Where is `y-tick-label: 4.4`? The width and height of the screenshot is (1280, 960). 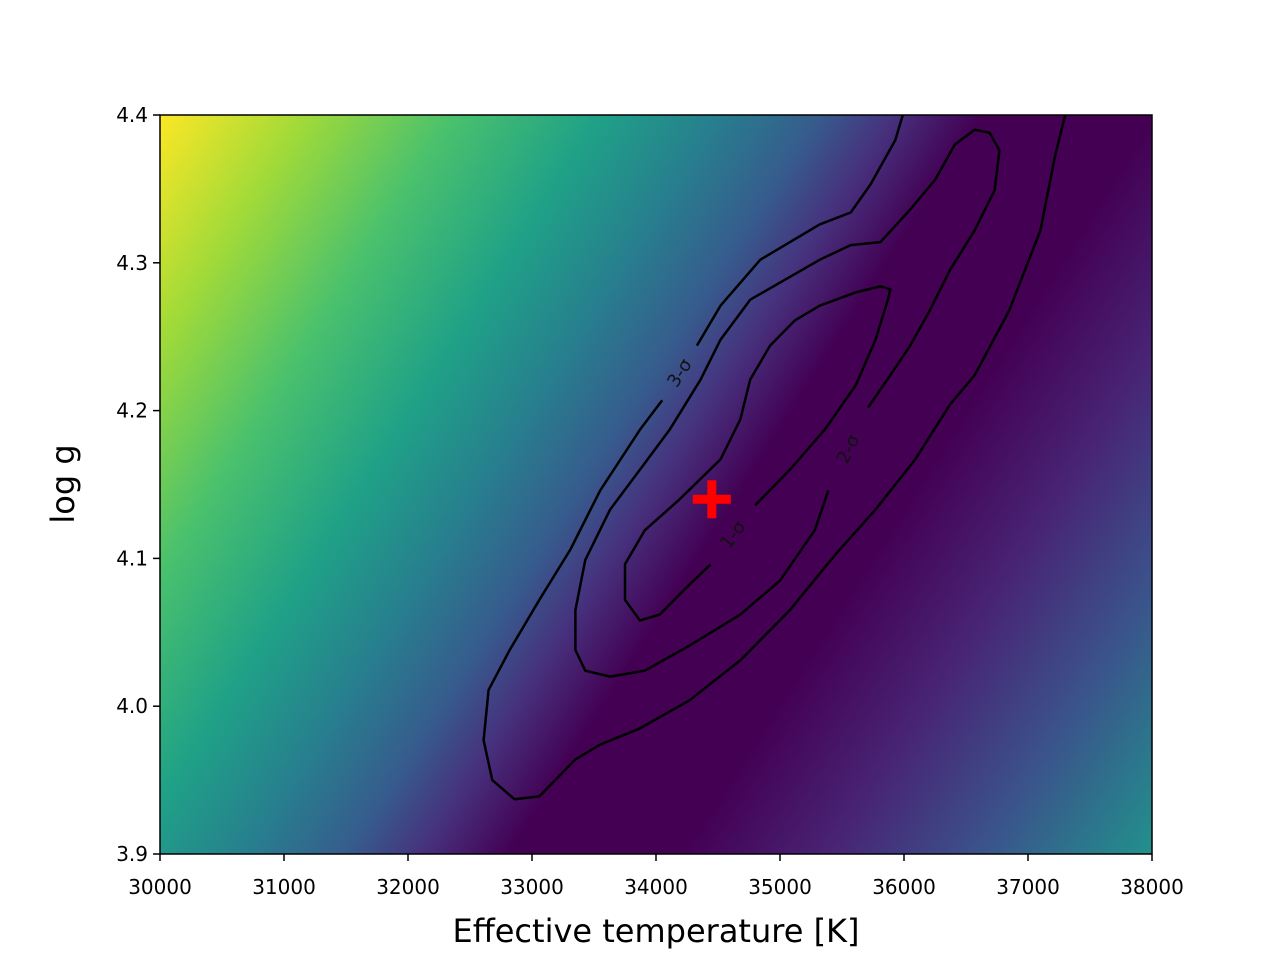 y-tick-label: 4.4 is located at coordinates (132, 115).